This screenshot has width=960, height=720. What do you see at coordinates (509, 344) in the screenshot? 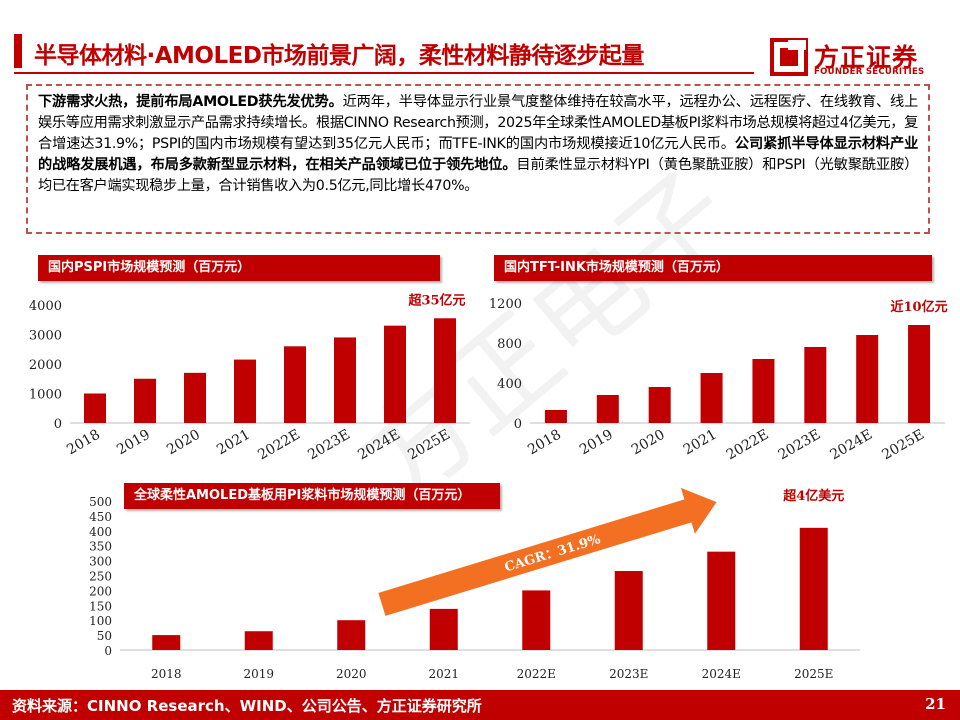
I see `y-tick-label: 800` at bounding box center [509, 344].